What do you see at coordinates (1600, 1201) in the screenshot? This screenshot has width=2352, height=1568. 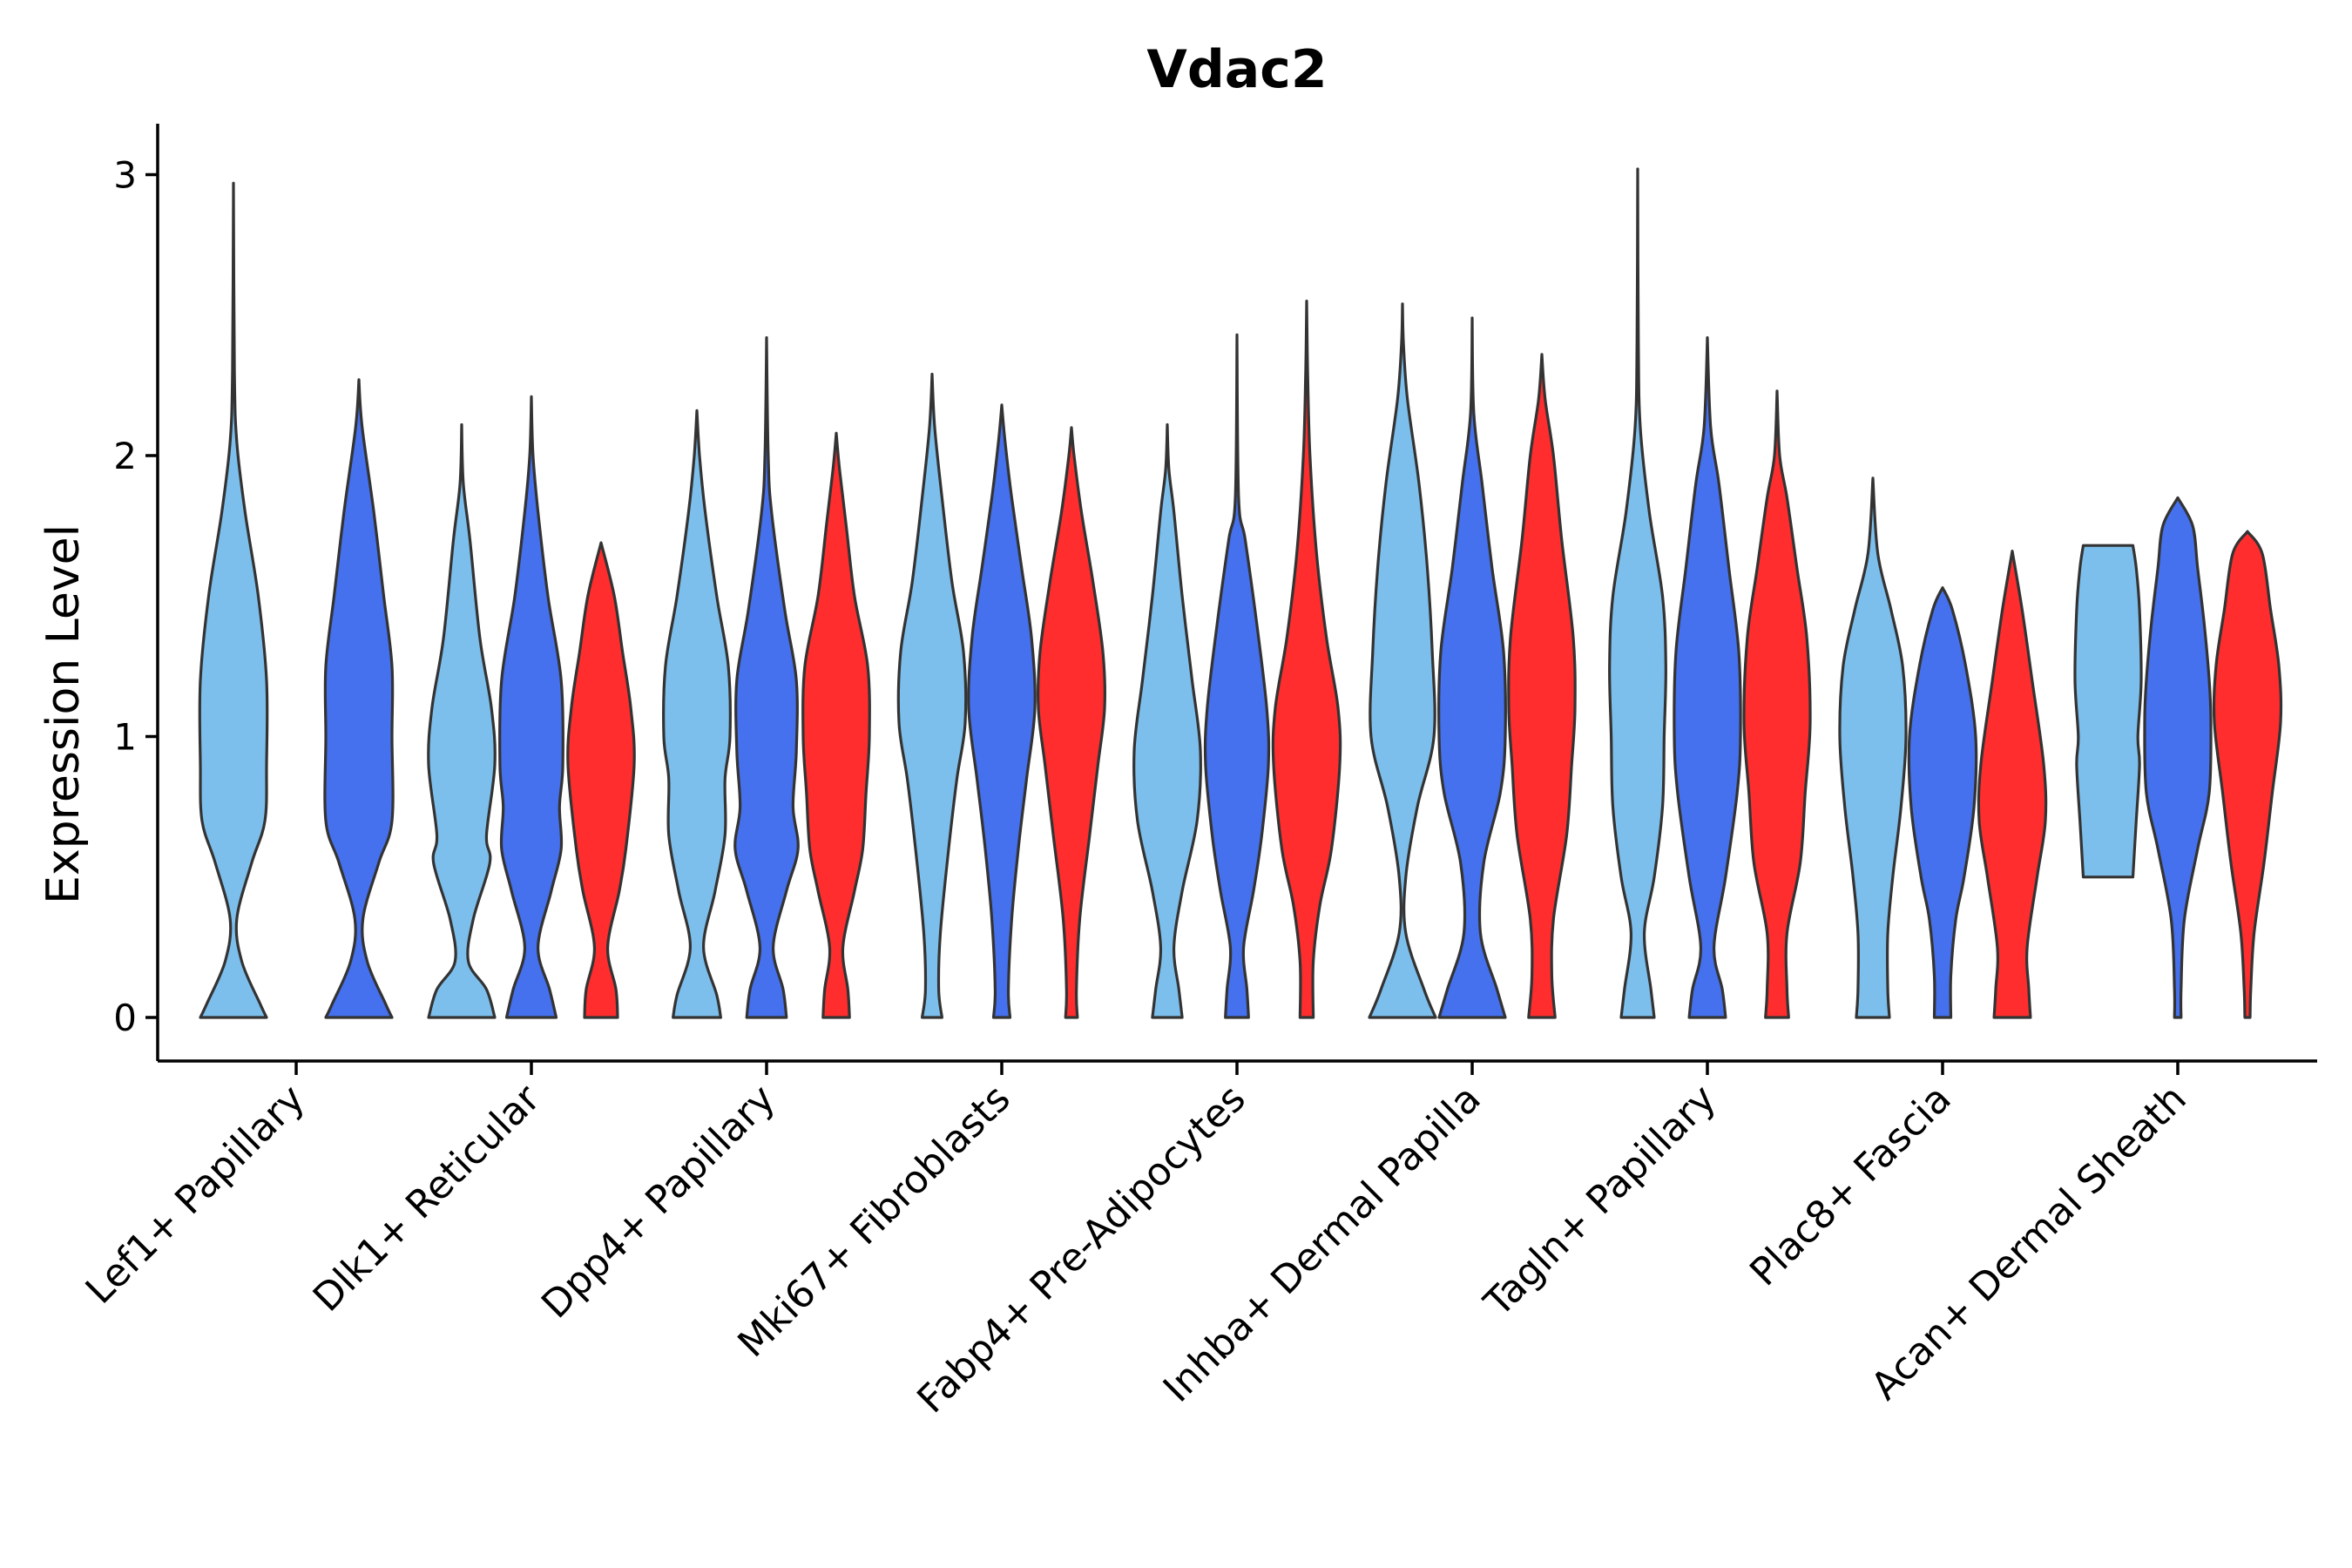 I see `x-category-label: Tagln+ Papillary` at bounding box center [1600, 1201].